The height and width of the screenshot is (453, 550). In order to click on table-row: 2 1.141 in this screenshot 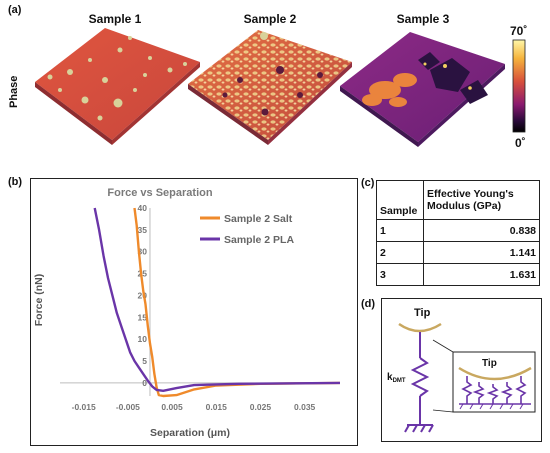, I will do `click(458, 252)`.